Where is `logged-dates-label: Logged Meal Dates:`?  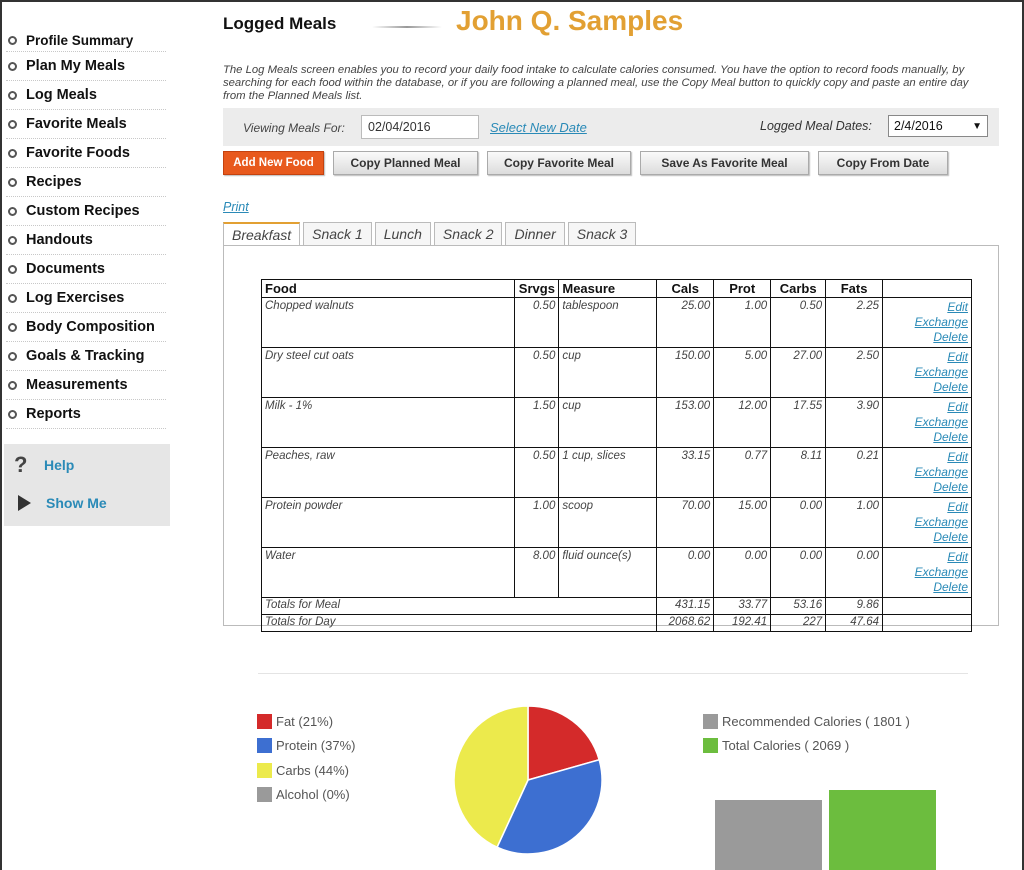
logged-dates-label: Logged Meal Dates: is located at coordinates (816, 126).